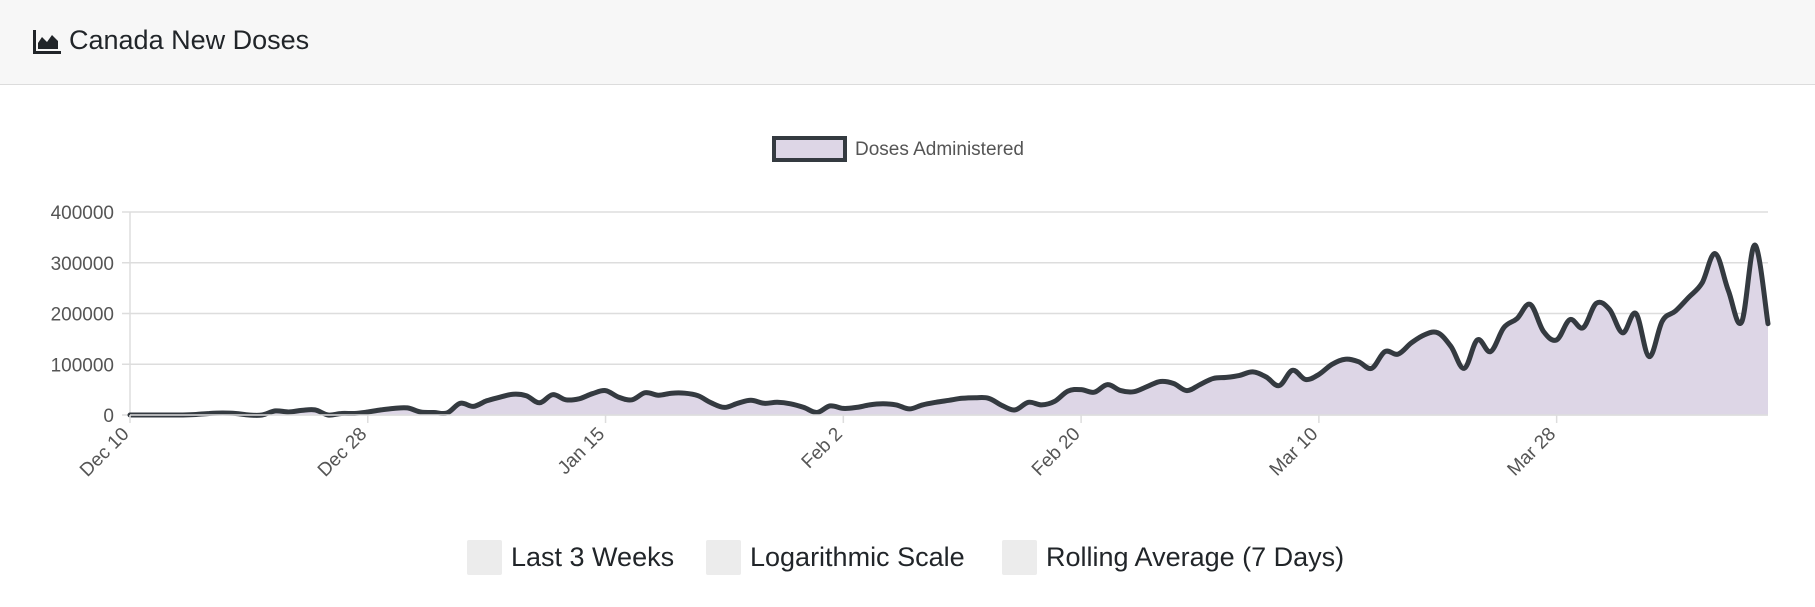  I want to click on logarithmic-scale-toggle: Logarithmic Scale, so click(835, 557).